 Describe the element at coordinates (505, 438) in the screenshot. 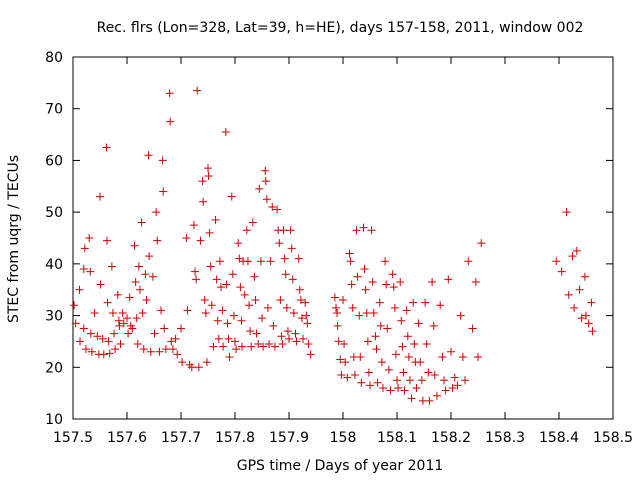

I see `x-tick-label: 158.3` at that location.